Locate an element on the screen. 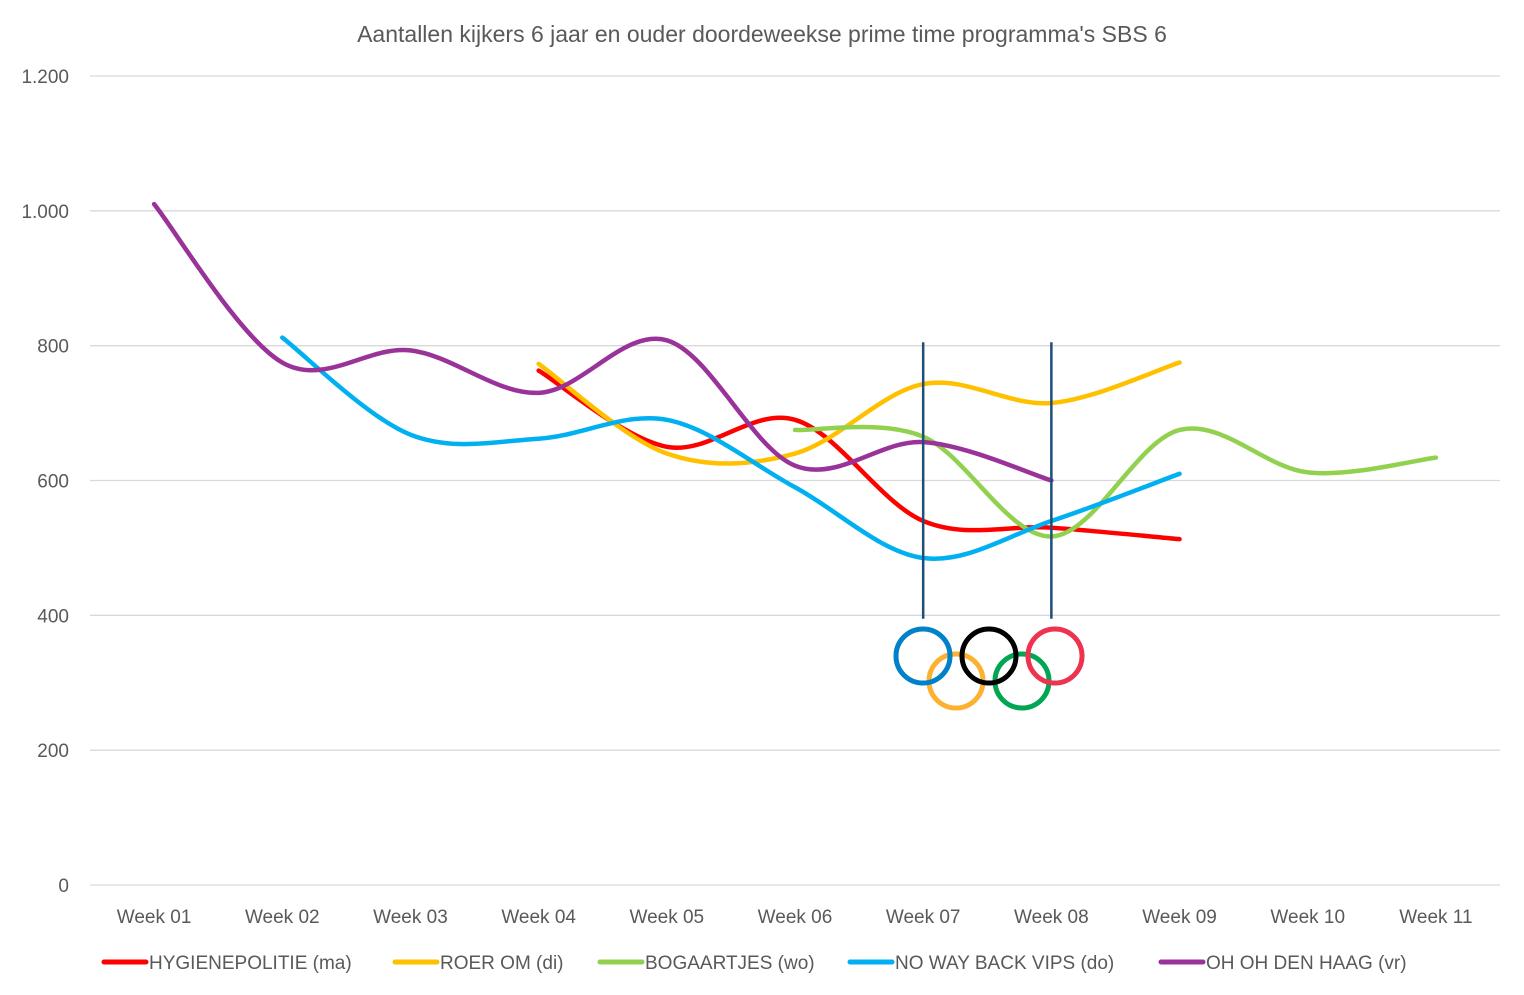 Image resolution: width=1524 pixels, height=995 pixels. x-tick-label: Week 08 is located at coordinates (1051, 917).